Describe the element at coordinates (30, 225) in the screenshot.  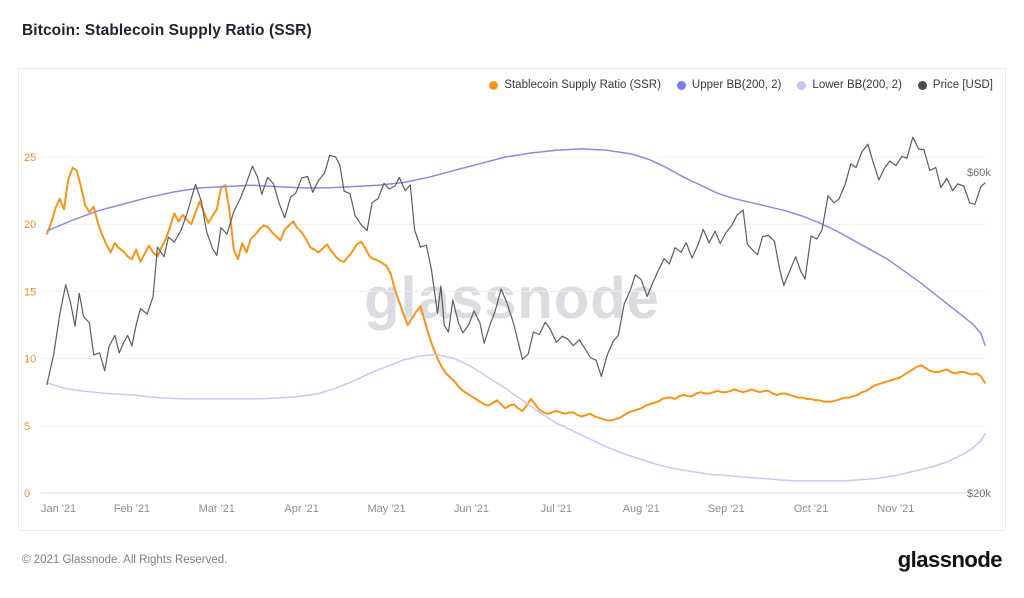
I see `y-tick-label: 20` at that location.